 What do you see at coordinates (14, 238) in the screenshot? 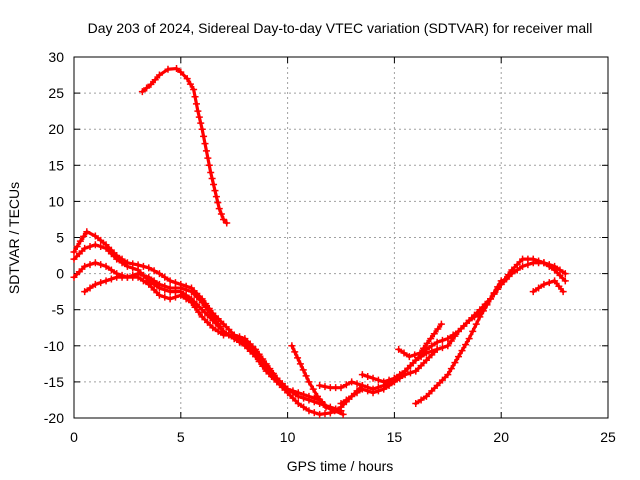
I see `y-axis-title: SDTVAR / TECUs` at bounding box center [14, 238].